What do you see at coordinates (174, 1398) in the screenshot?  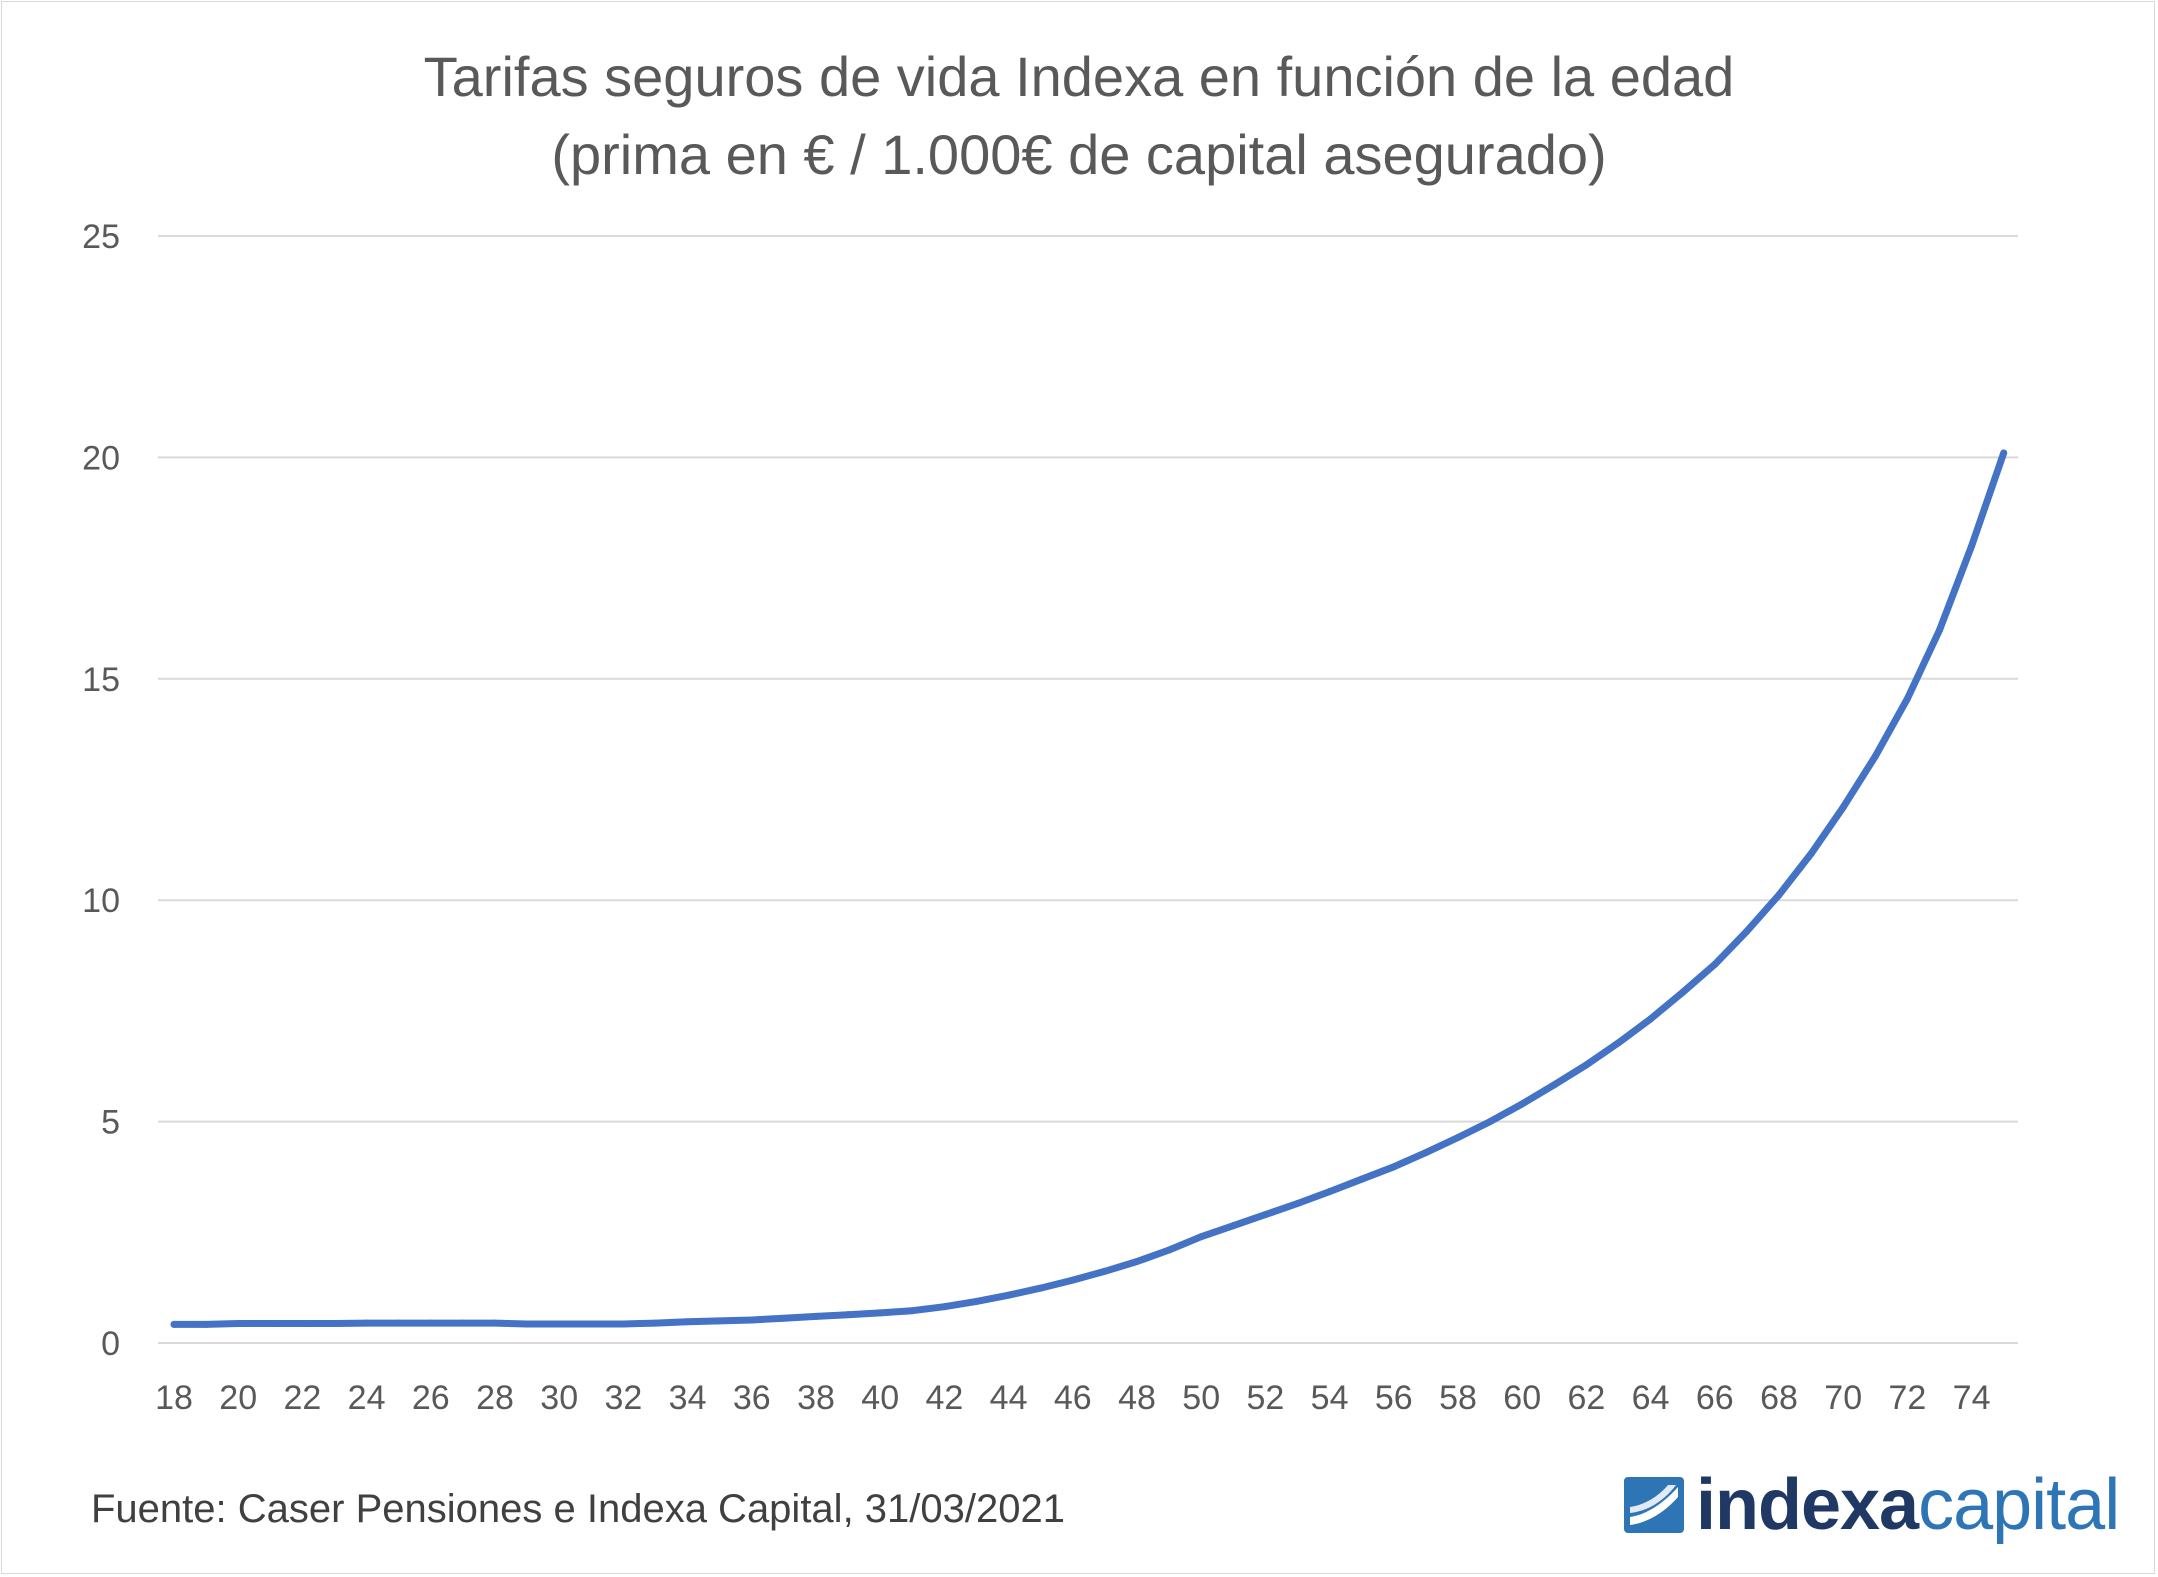 I see `x-tick-label: 18` at bounding box center [174, 1398].